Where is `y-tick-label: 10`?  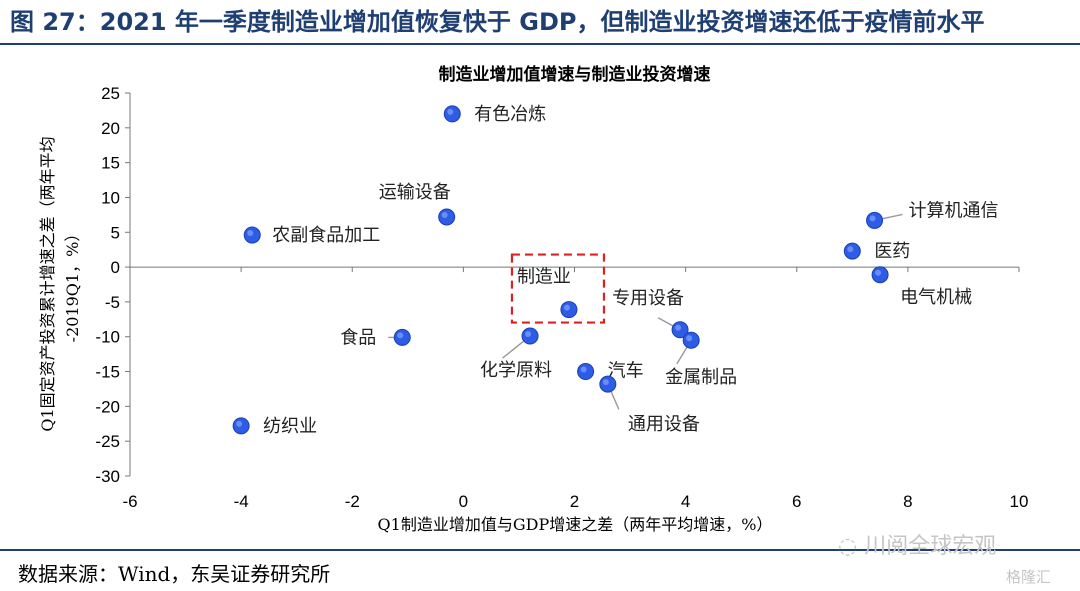
y-tick-label: 10 is located at coordinates (110, 197).